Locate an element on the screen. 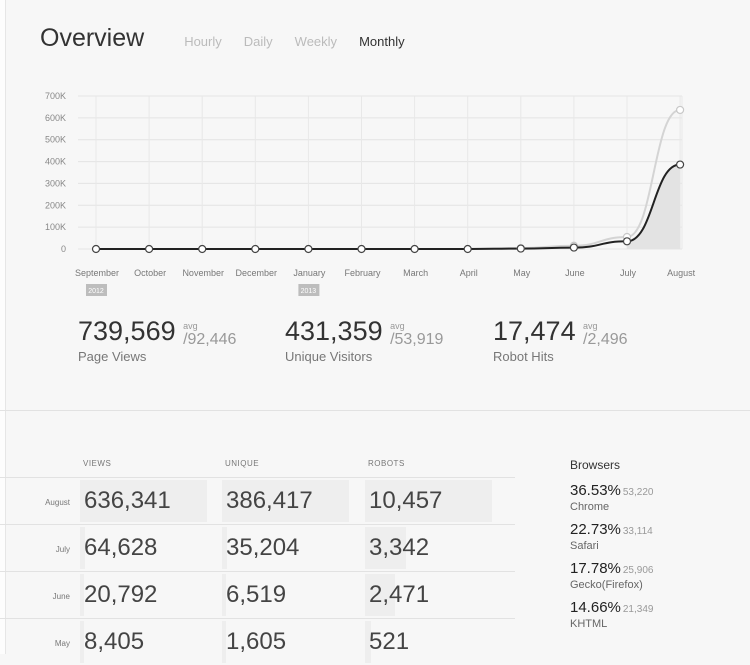 This screenshot has height=665, width=750. browser-item-firefox: 17.78% 25,906 Gecko(Firefox) is located at coordinates (660, 579).